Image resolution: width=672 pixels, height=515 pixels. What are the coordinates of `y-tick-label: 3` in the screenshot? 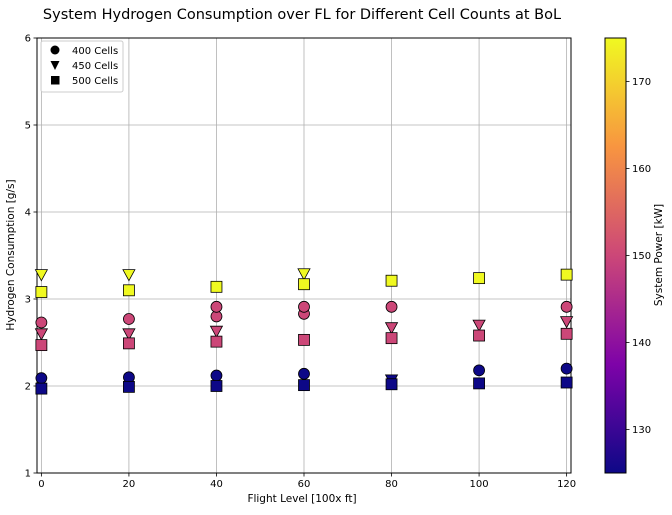 It's located at (28, 300).